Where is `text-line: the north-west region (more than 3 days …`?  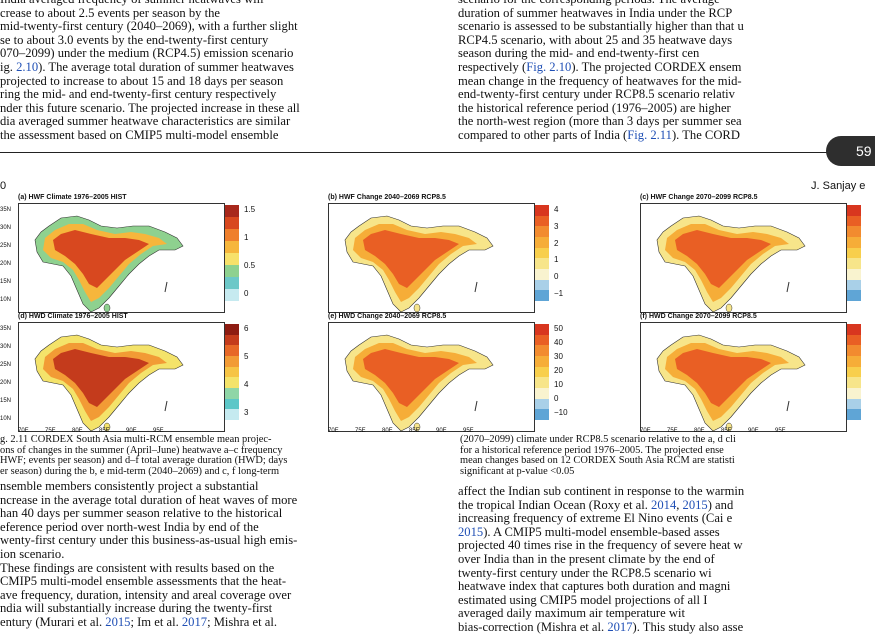 text-line: the north-west region (more than 3 days … is located at coordinates (600, 121).